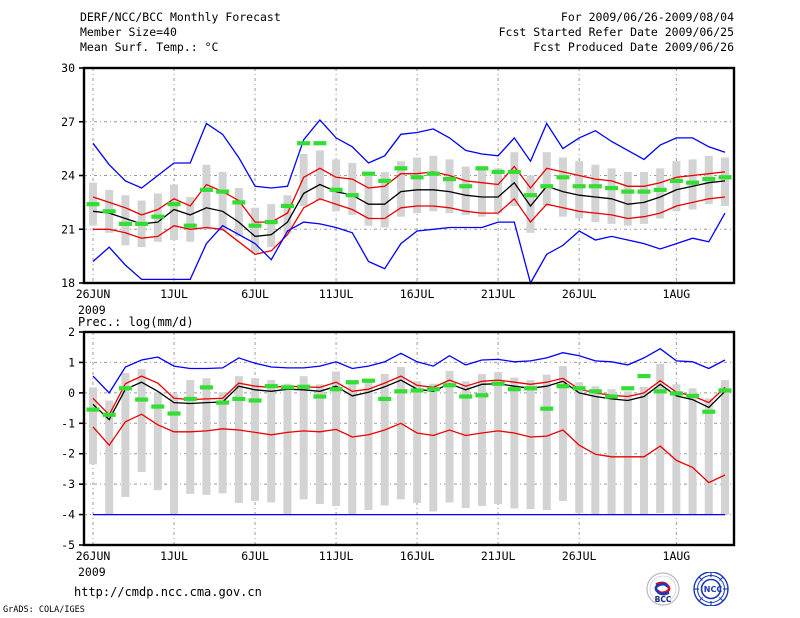 The image size is (800, 618). I want to click on y-tick-label: 2, so click(71, 332).